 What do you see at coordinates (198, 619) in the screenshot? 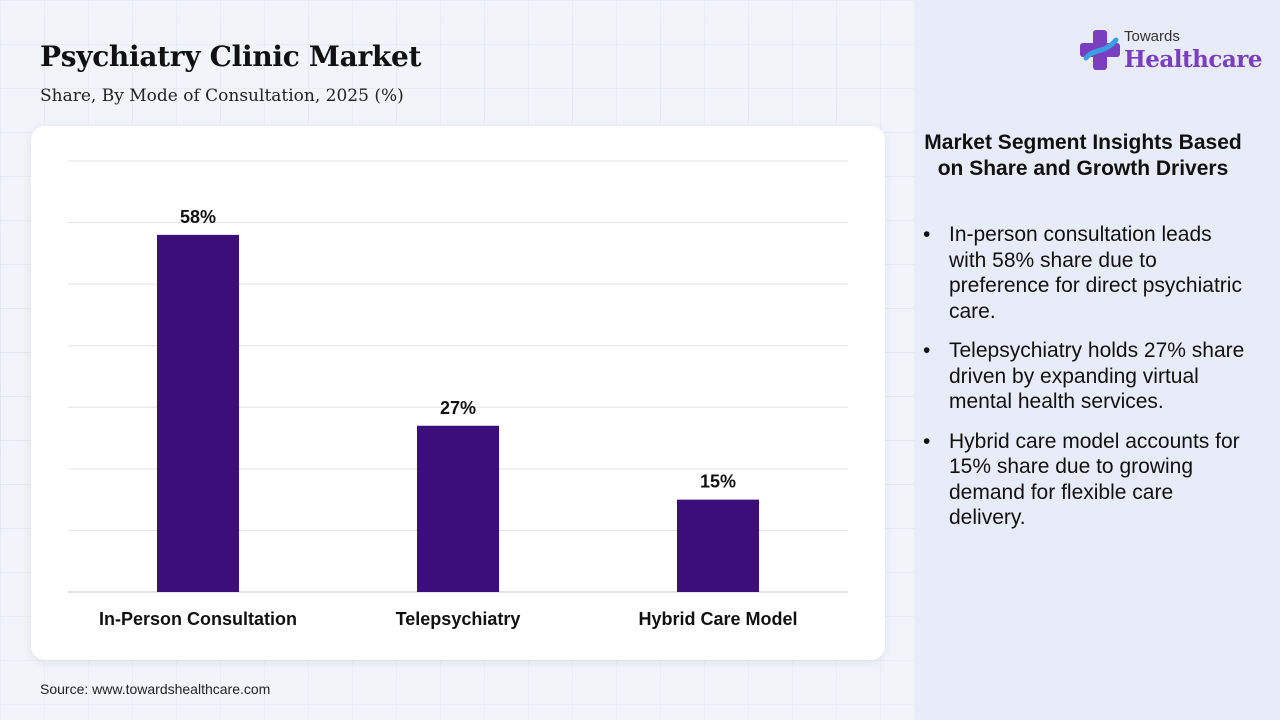
I see `category-label: In-Person Consultation` at bounding box center [198, 619].